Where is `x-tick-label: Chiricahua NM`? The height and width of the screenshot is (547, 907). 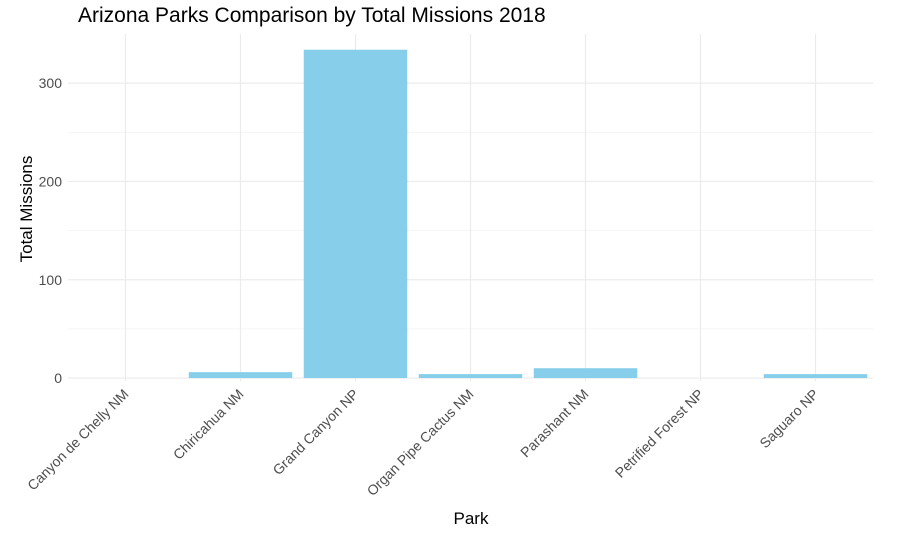
x-tick-label: Chiricahua NM is located at coordinates (208, 424).